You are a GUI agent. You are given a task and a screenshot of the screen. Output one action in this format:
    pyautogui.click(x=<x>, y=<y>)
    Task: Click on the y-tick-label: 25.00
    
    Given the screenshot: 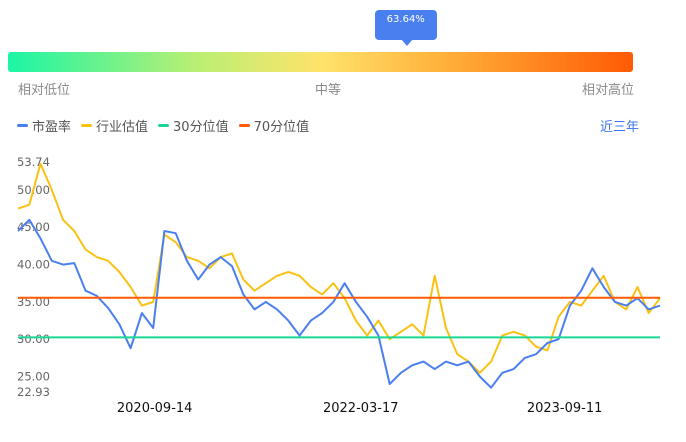 What is the action you would take?
    pyautogui.click(x=33, y=377)
    